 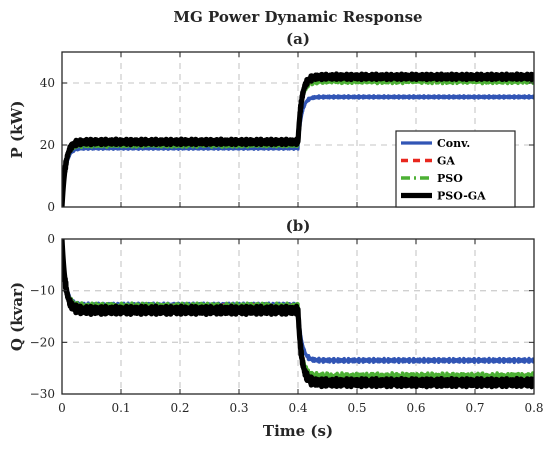 What do you see at coordinates (42, 394) in the screenshot?
I see `y-tick-label: −30` at bounding box center [42, 394].